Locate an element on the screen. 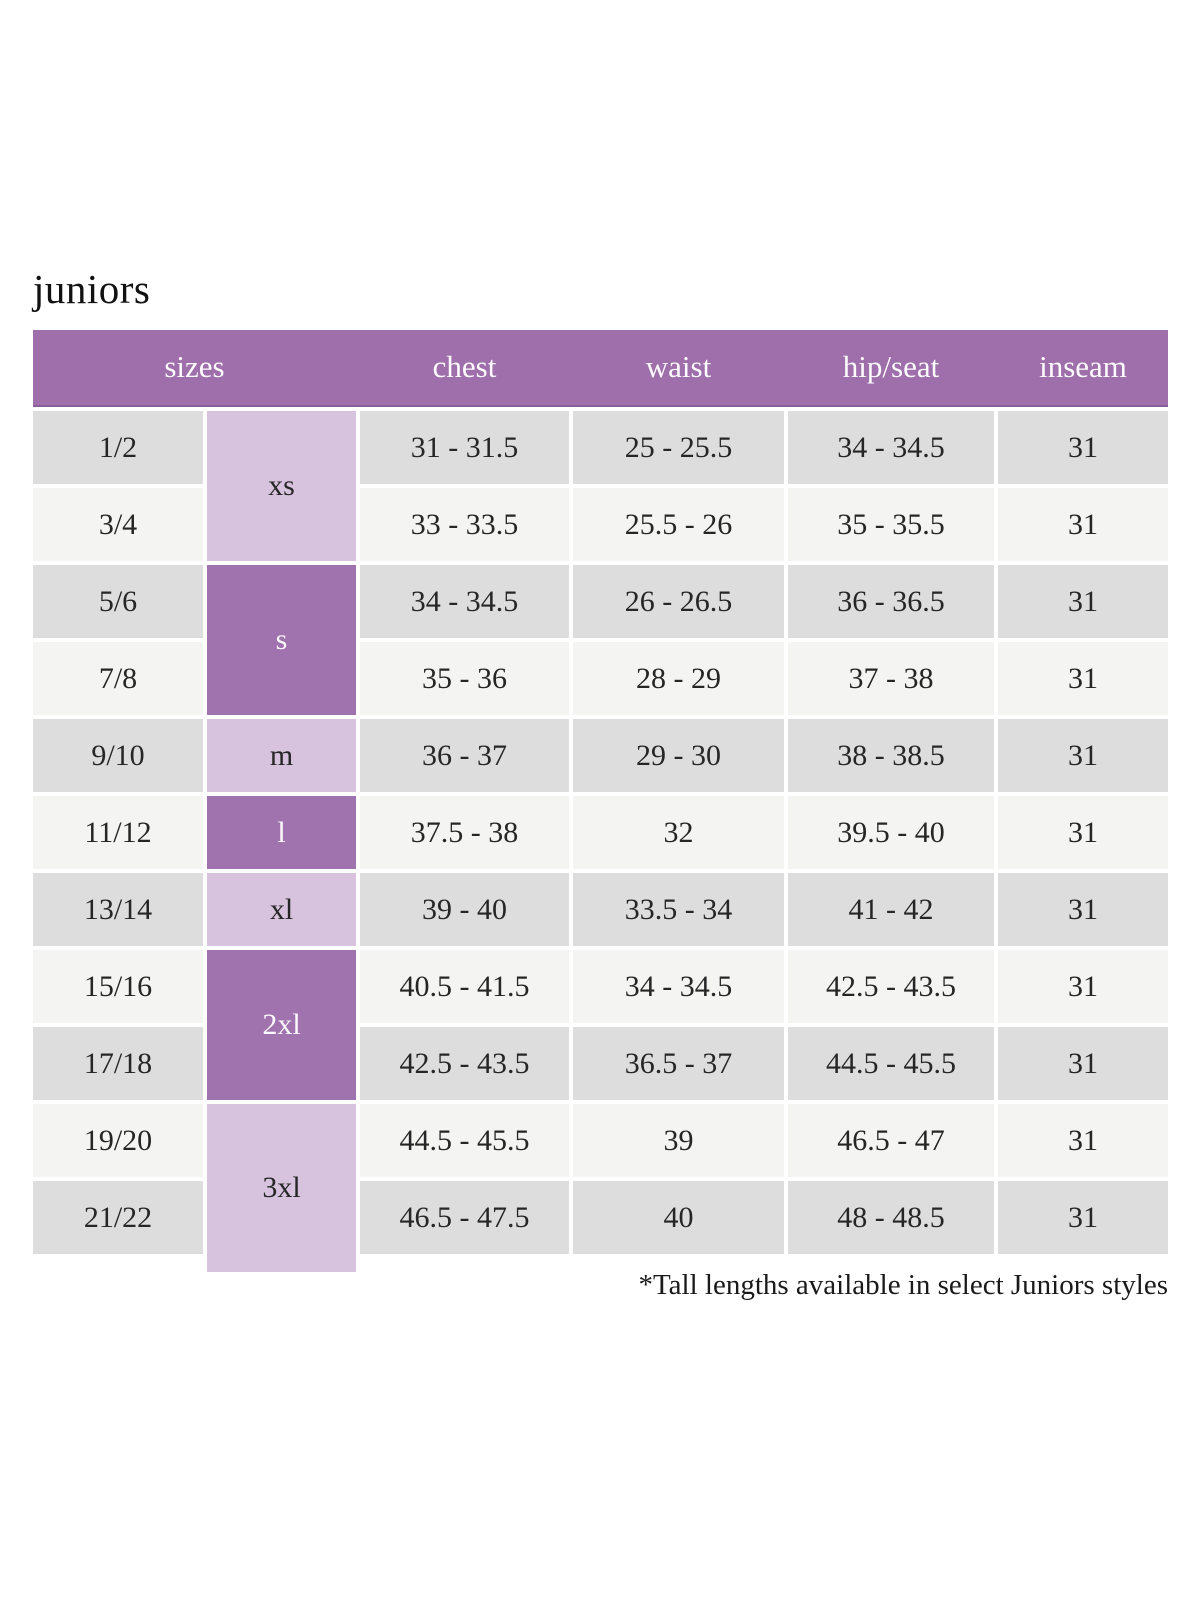 The image size is (1200, 1600). waist-cell: 40 is located at coordinates (678, 1217).